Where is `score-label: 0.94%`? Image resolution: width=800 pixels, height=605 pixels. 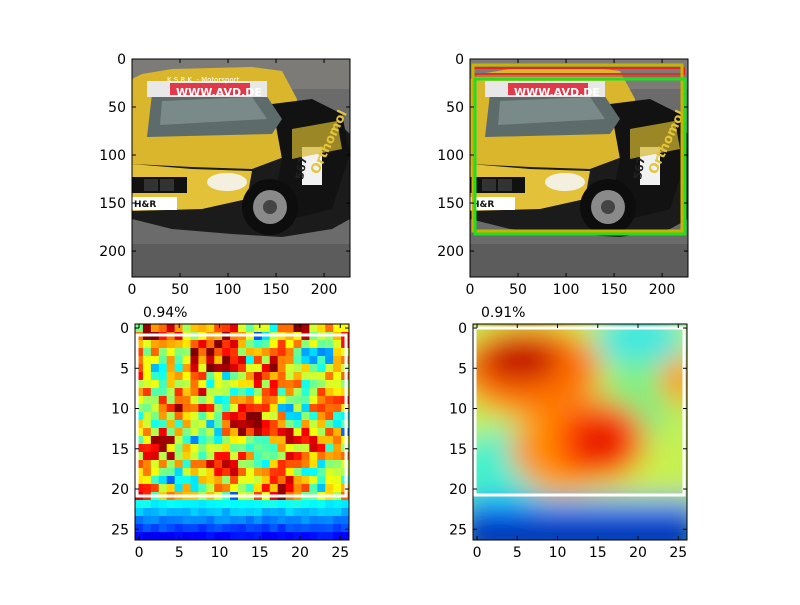
score-label: 0.94% is located at coordinates (165, 313).